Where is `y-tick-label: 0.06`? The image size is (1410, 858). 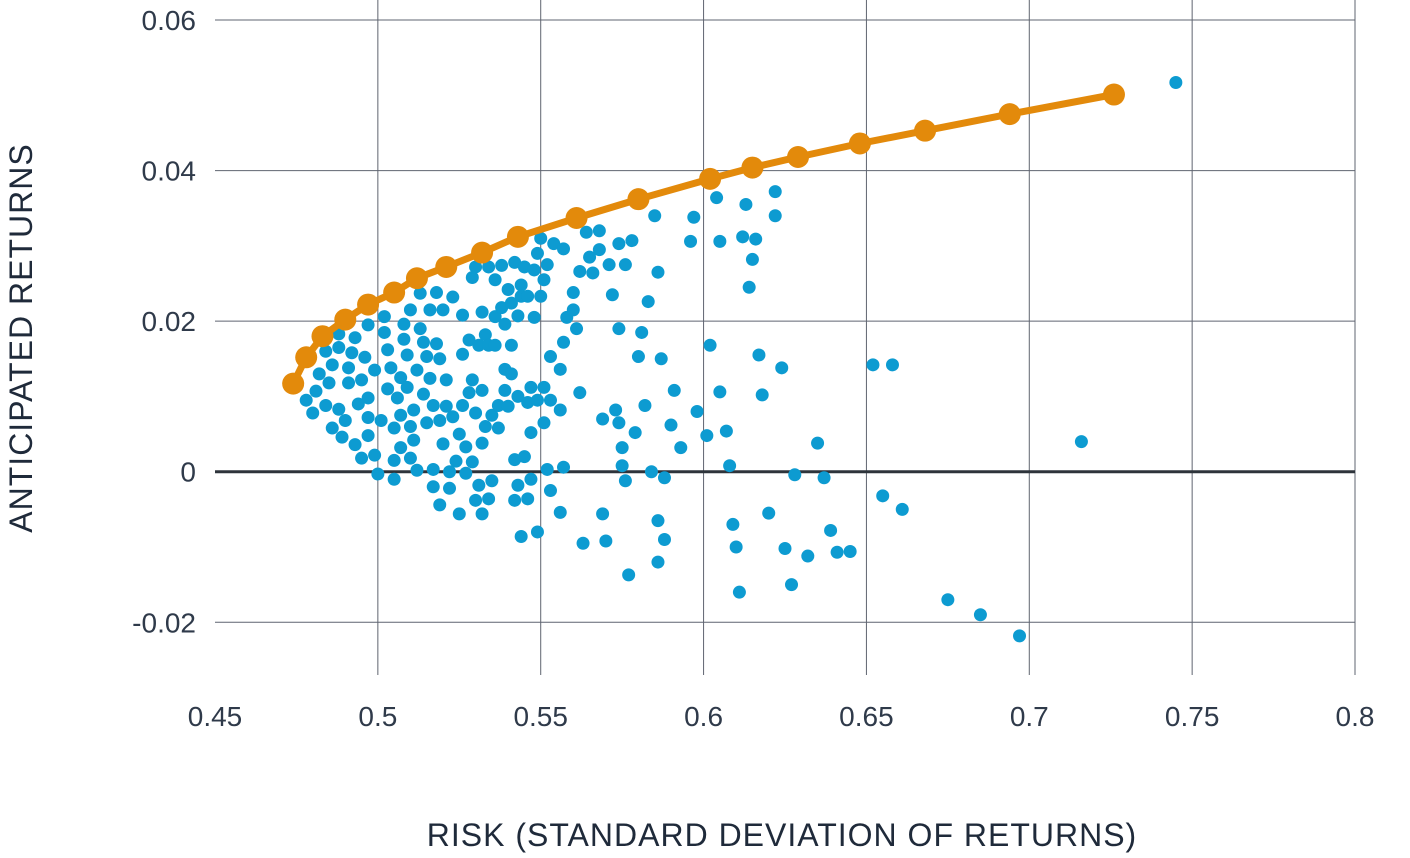 y-tick-label: 0.06 is located at coordinates (169, 20).